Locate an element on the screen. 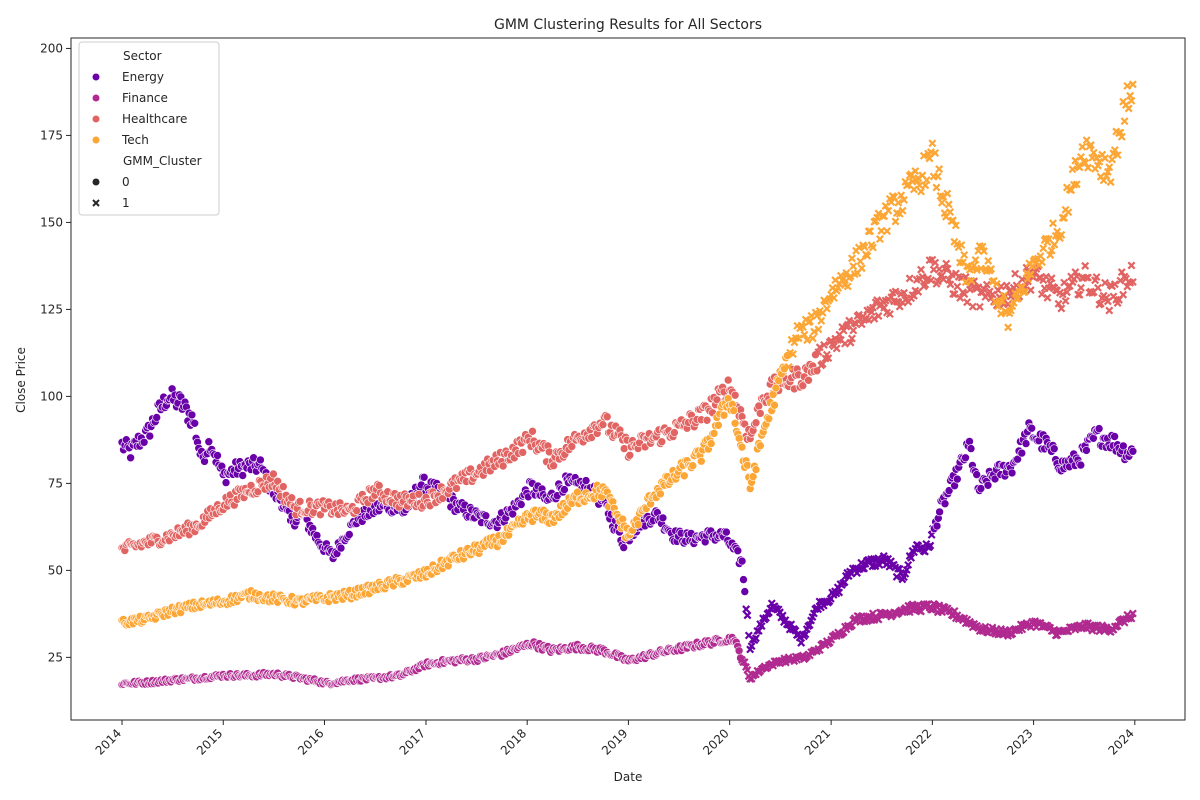 This screenshot has height=800, width=1200. legend-entry: 1 is located at coordinates (126, 203).